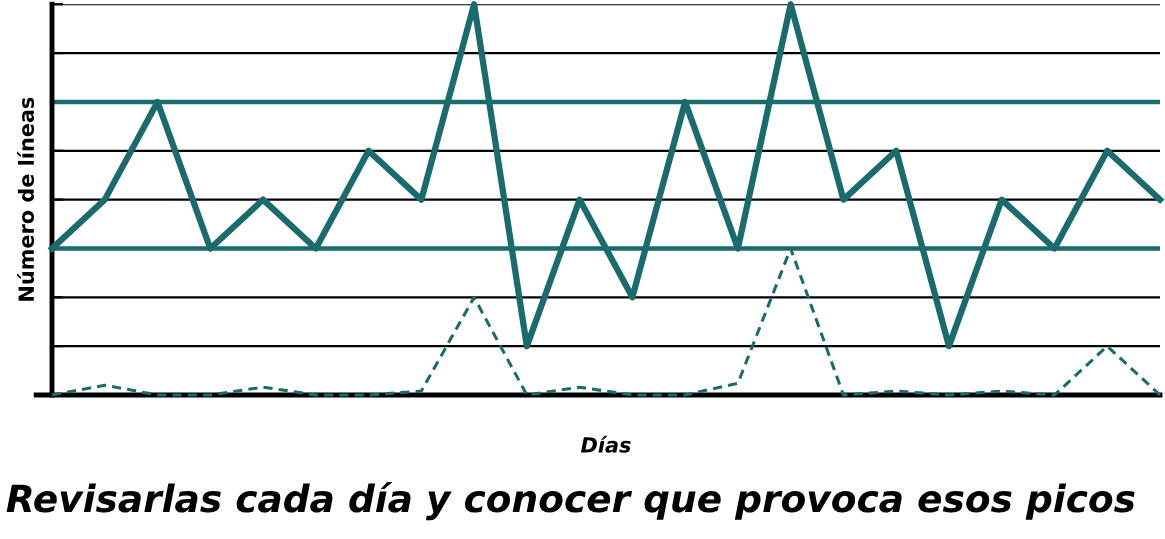 The height and width of the screenshot is (539, 1165). What do you see at coordinates (26, 199) in the screenshot?
I see `y-axis-title: Número de líneas` at bounding box center [26, 199].